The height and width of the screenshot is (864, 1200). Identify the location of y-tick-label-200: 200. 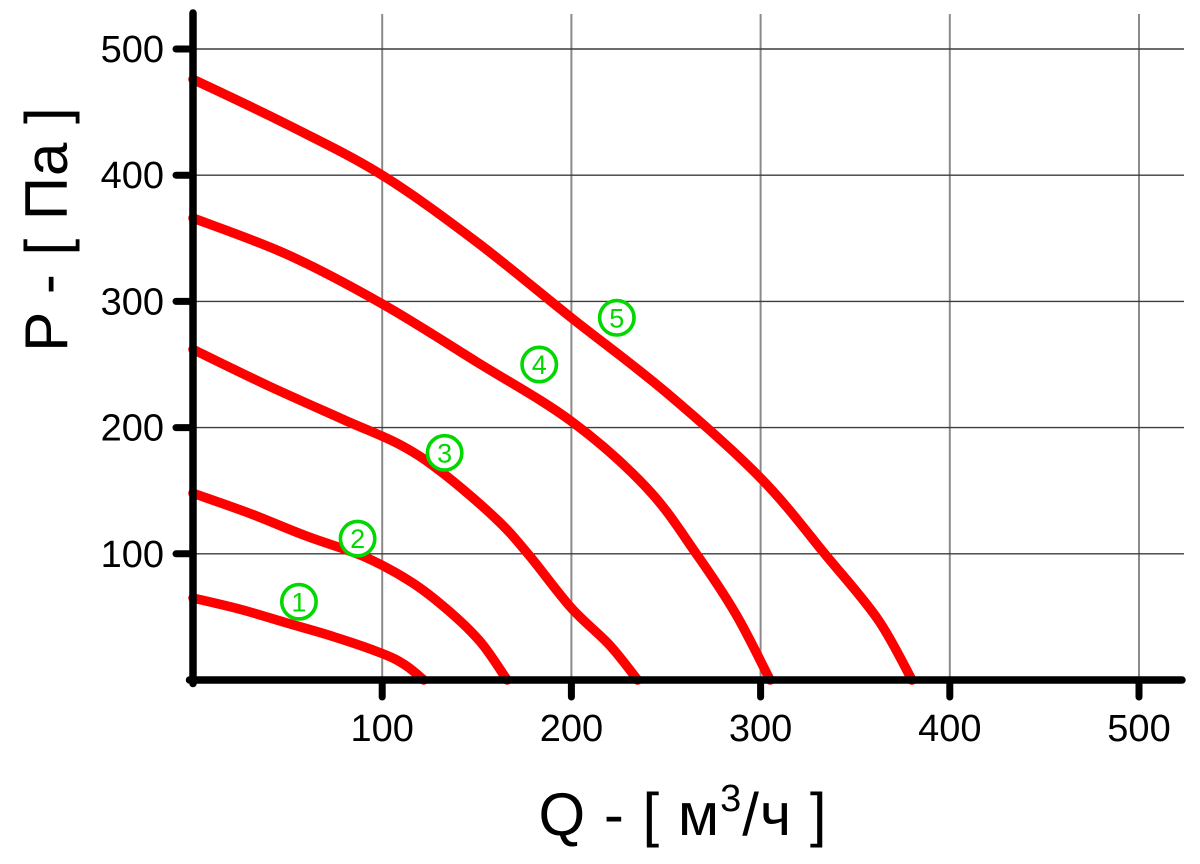
(132, 429).